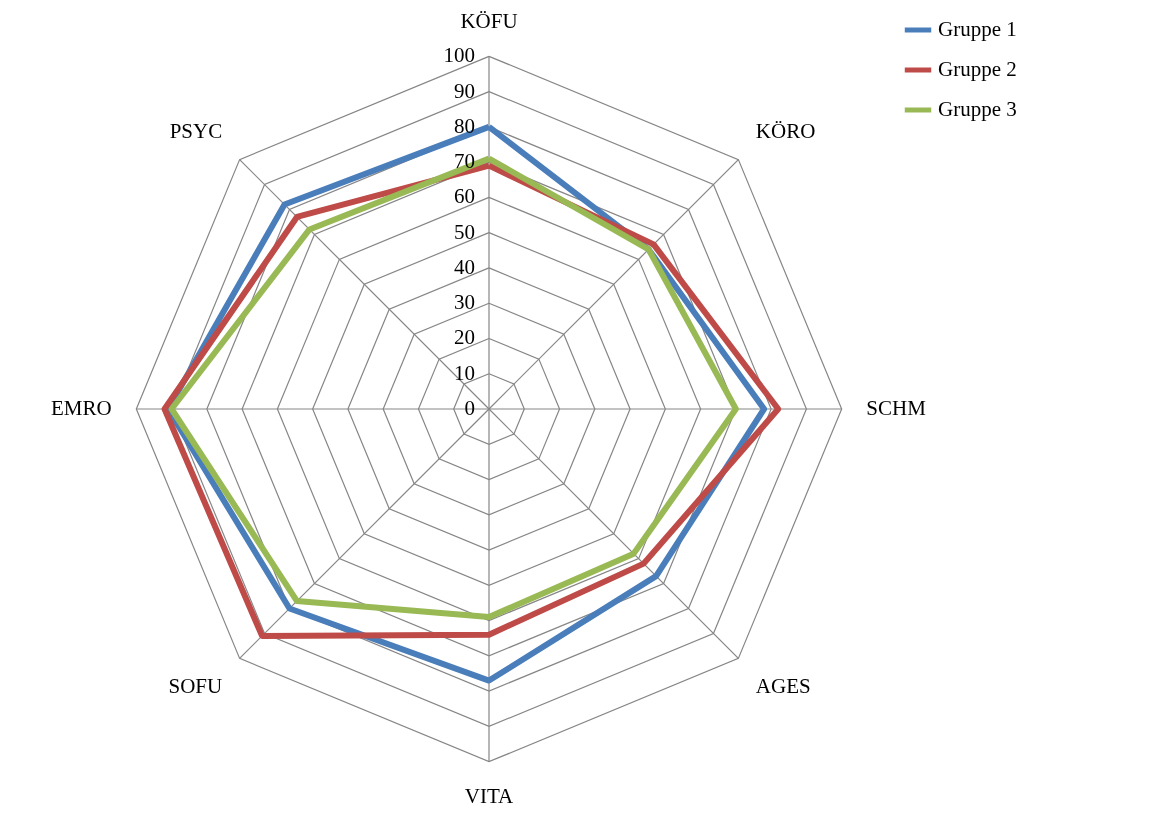 The height and width of the screenshot is (825, 1176). I want to click on y-tick-label: 30, so click(464, 302).